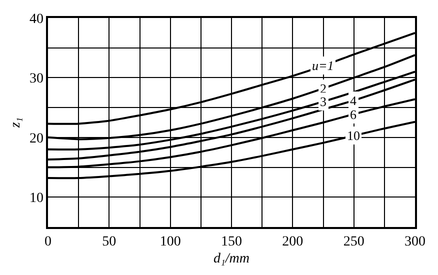 Image resolution: width=438 pixels, height=275 pixels. What do you see at coordinates (293, 242) in the screenshot?
I see `x-tick-label: 200` at bounding box center [293, 242].